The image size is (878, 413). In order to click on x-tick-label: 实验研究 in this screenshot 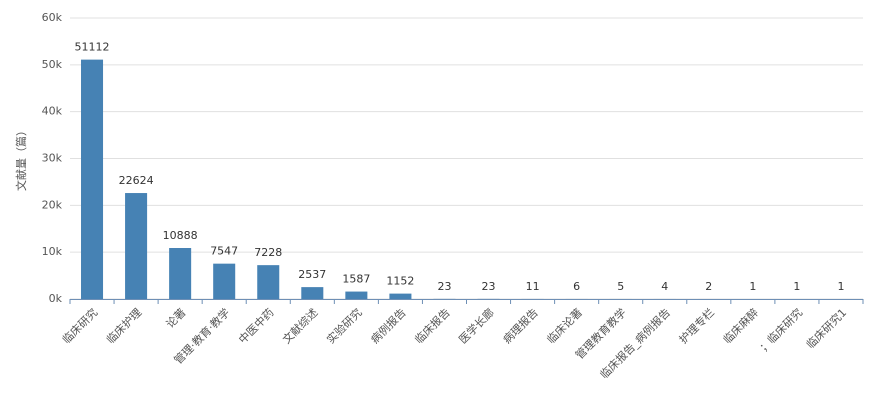, I will do `click(344, 325)`.